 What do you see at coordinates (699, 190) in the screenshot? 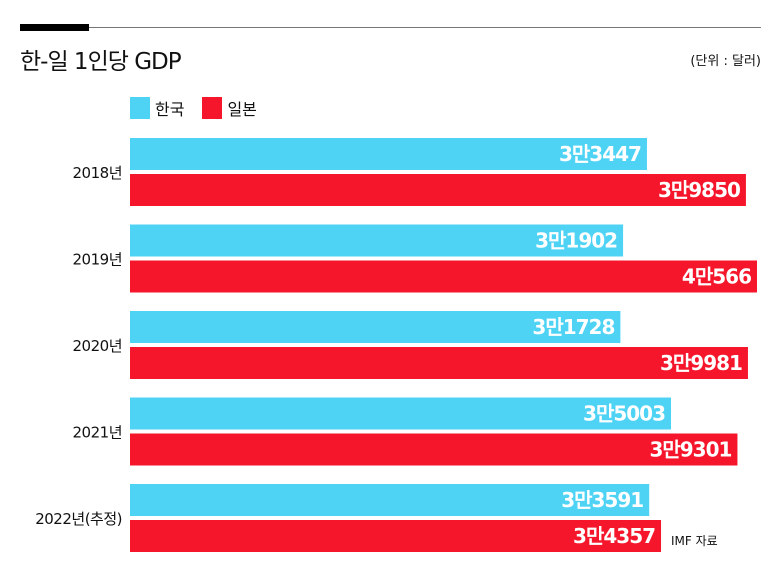
I see `data-label-japan: 3만9850` at bounding box center [699, 190].